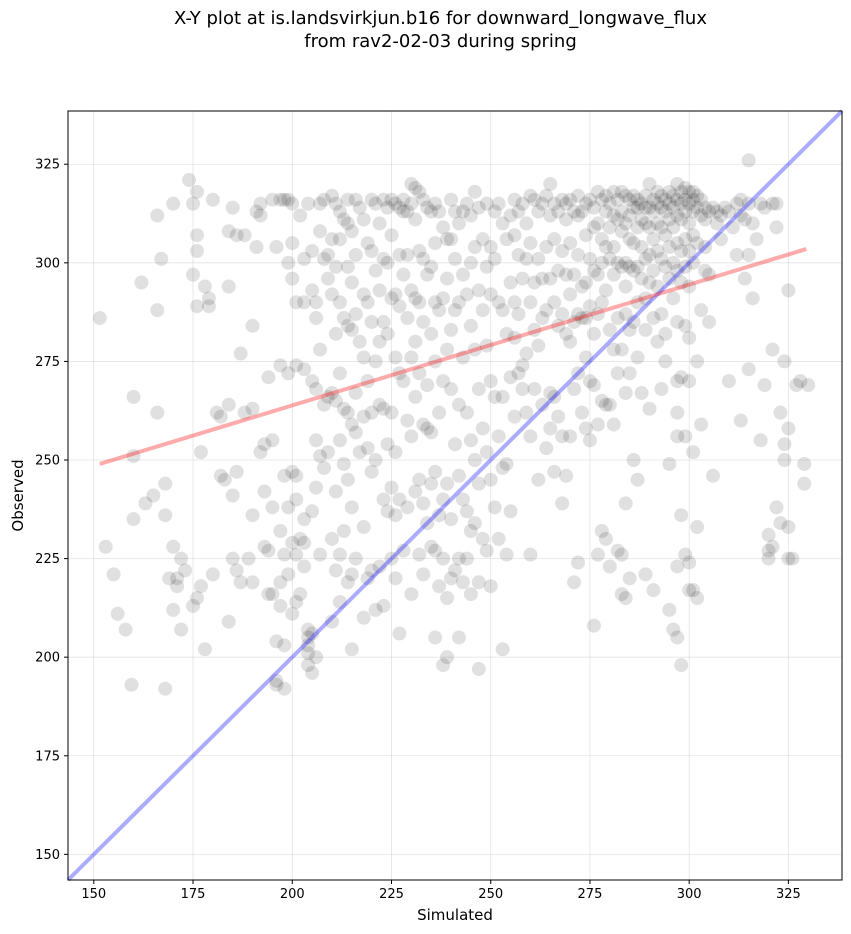 The height and width of the screenshot is (934, 851). What do you see at coordinates (292, 894) in the screenshot?
I see `x-tick-label: 200` at bounding box center [292, 894].